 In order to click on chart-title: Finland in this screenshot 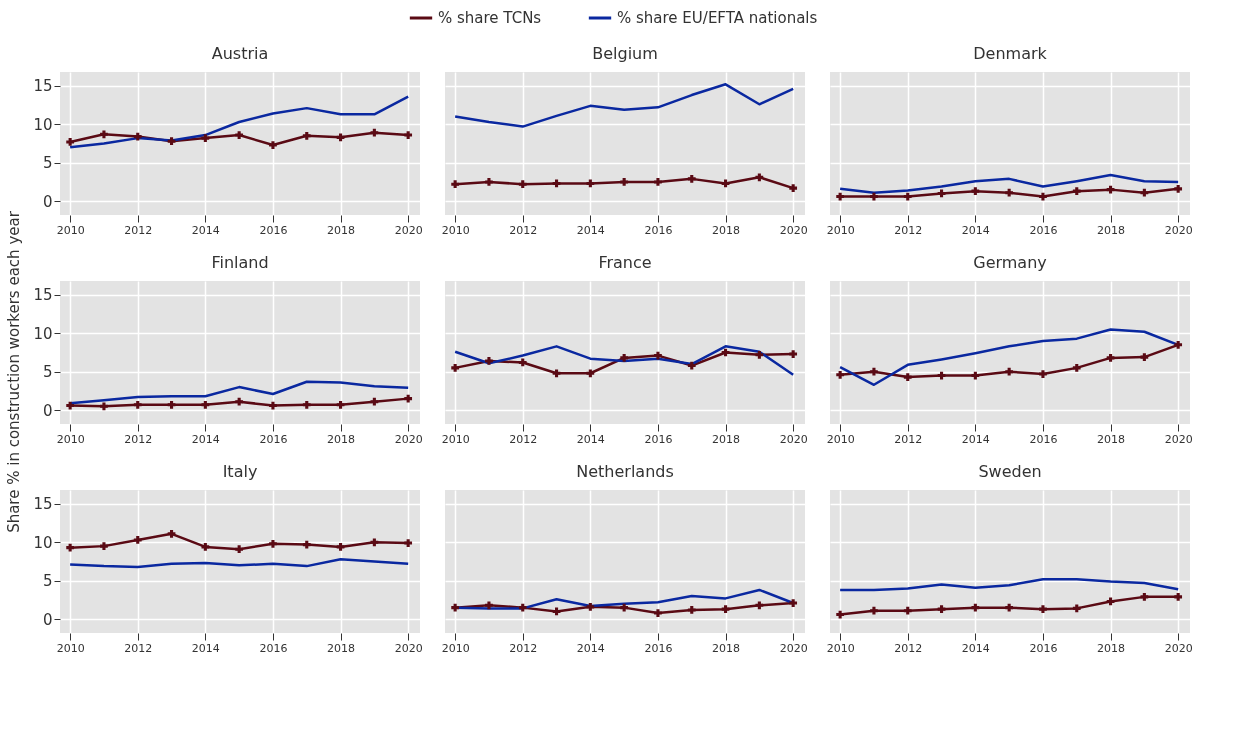, I will do `click(240, 262)`.